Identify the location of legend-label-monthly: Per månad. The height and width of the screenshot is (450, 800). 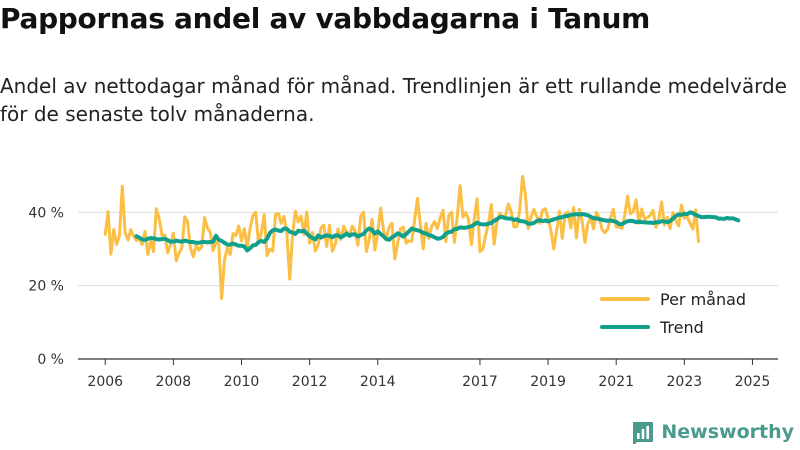
(703, 299).